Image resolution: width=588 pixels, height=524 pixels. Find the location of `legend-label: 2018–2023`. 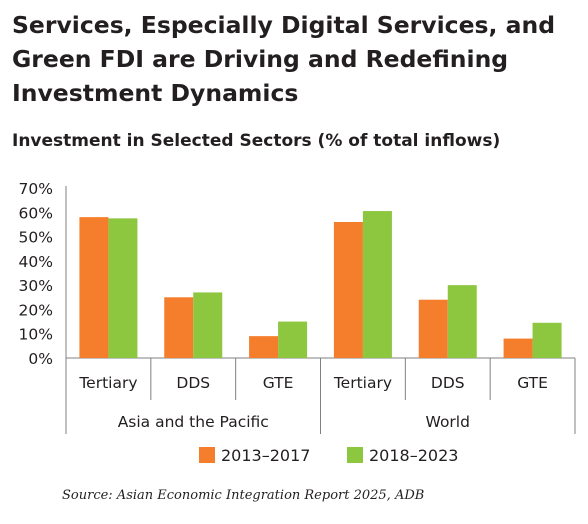

legend-label: 2018–2023 is located at coordinates (413, 455).